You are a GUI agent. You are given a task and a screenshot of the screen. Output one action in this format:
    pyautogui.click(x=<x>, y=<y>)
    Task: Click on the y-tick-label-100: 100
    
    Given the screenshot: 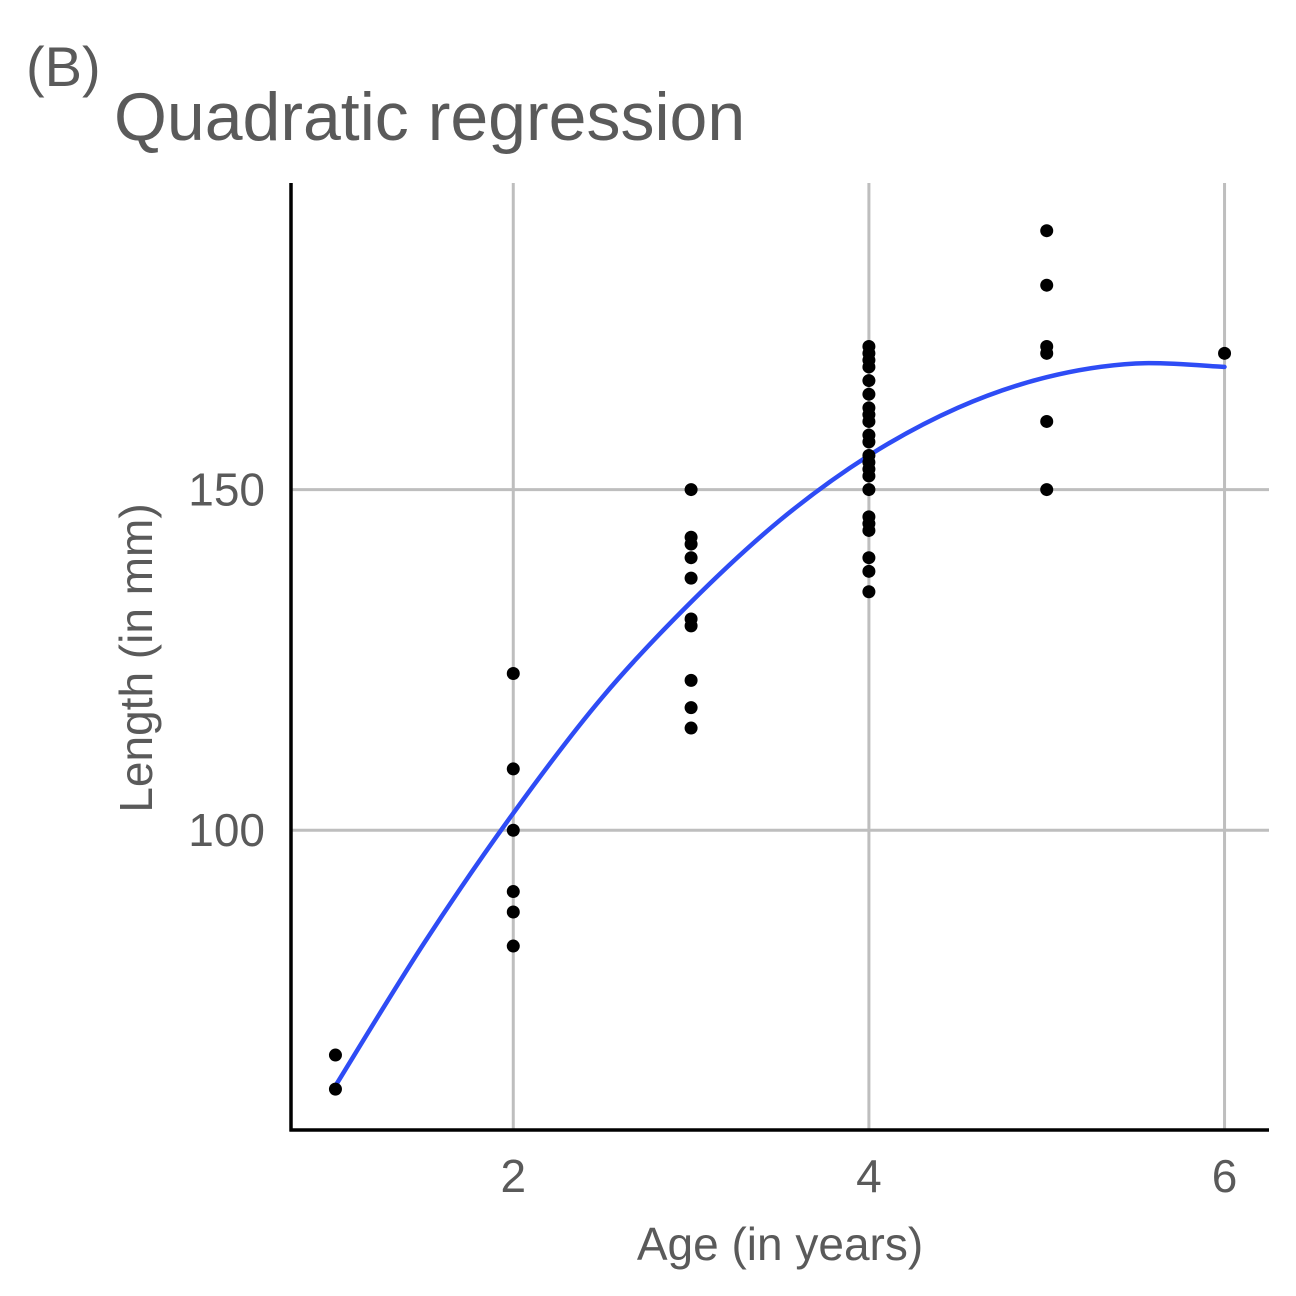 What is the action you would take?
    pyautogui.click(x=226, y=830)
    